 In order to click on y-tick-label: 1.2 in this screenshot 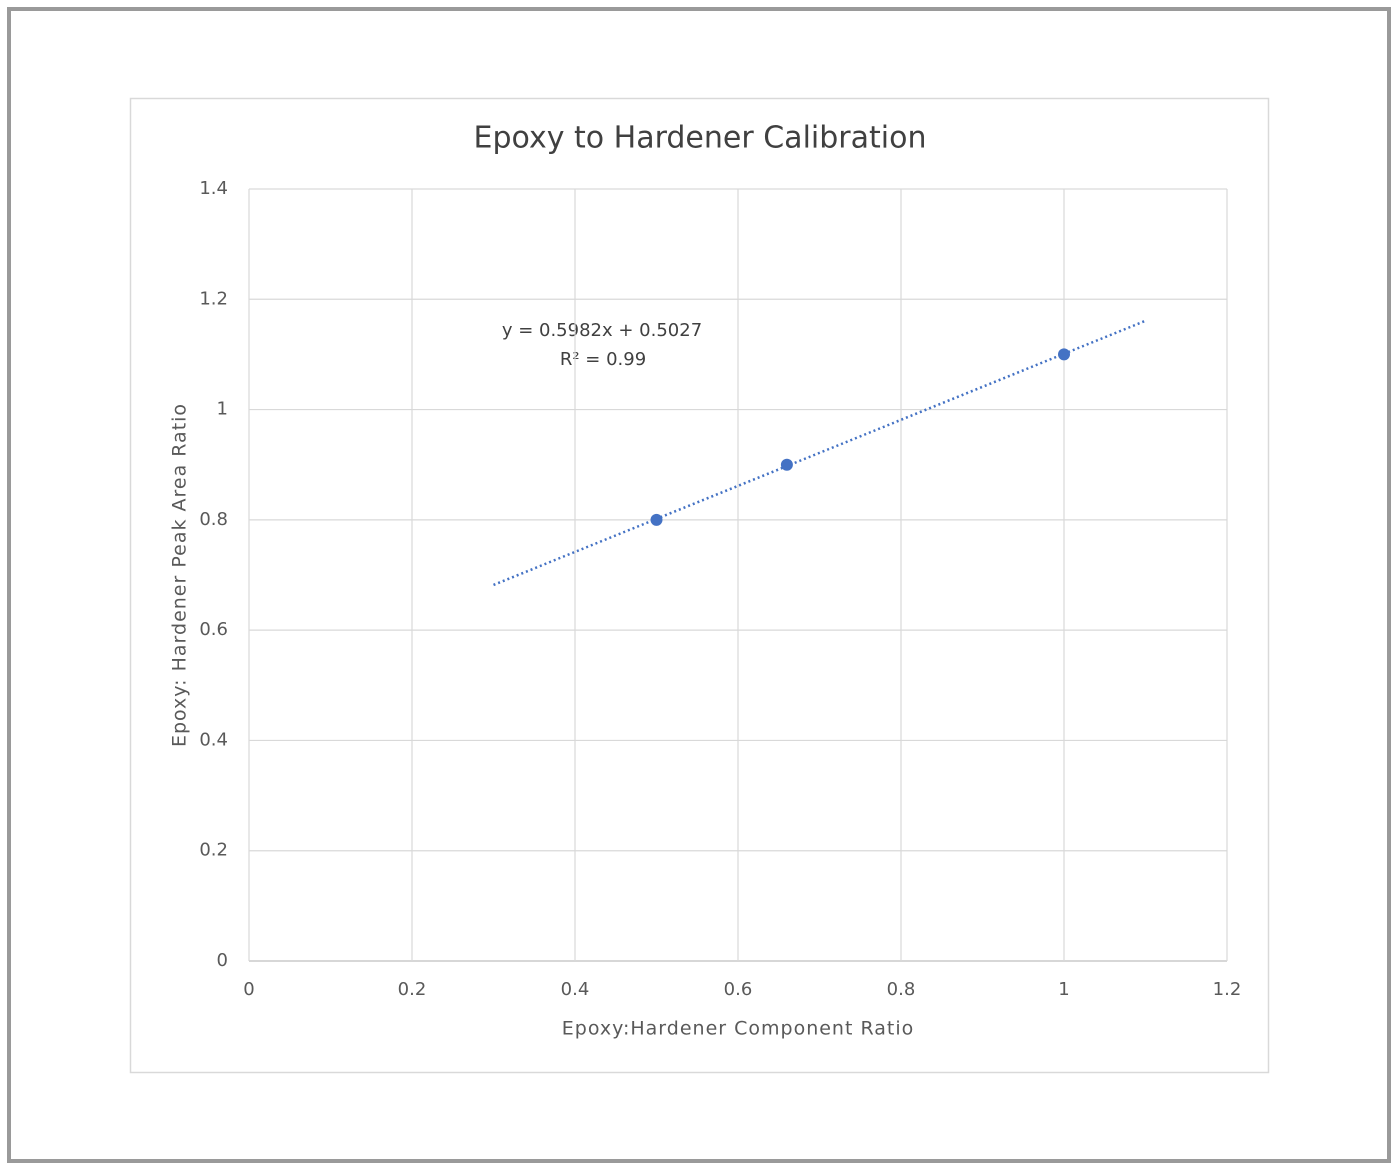, I will do `click(213, 298)`.